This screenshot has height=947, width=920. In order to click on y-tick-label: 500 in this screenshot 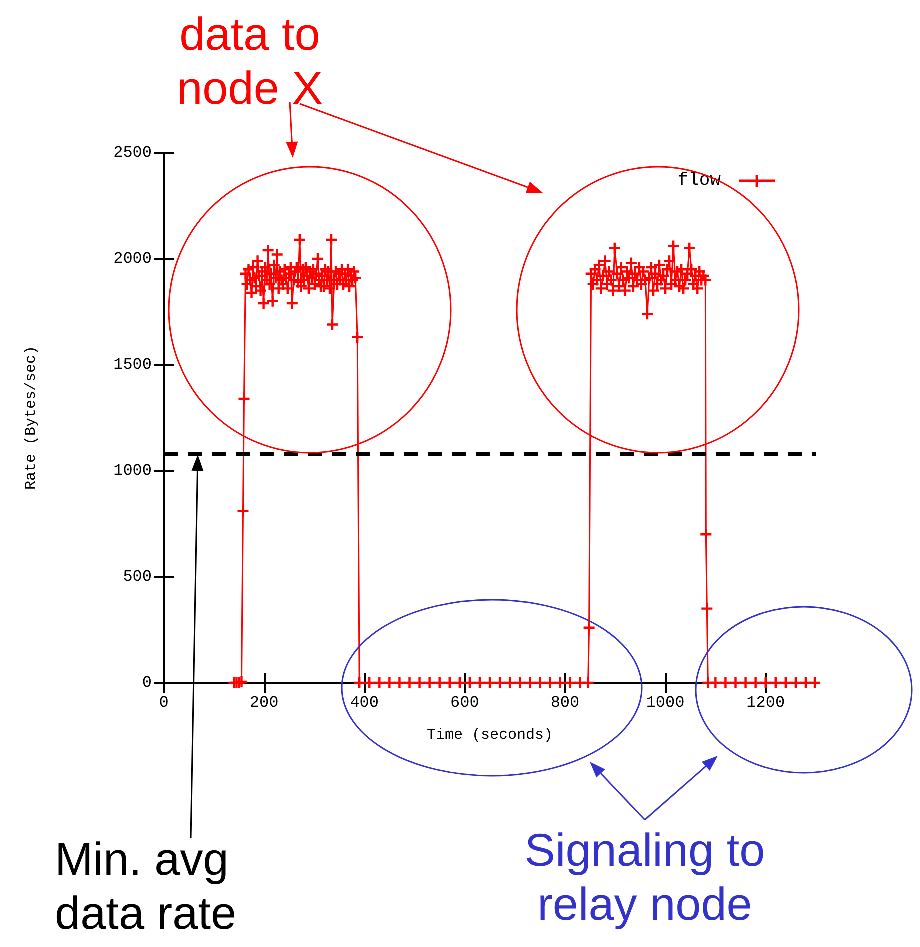, I will do `click(137, 577)`.